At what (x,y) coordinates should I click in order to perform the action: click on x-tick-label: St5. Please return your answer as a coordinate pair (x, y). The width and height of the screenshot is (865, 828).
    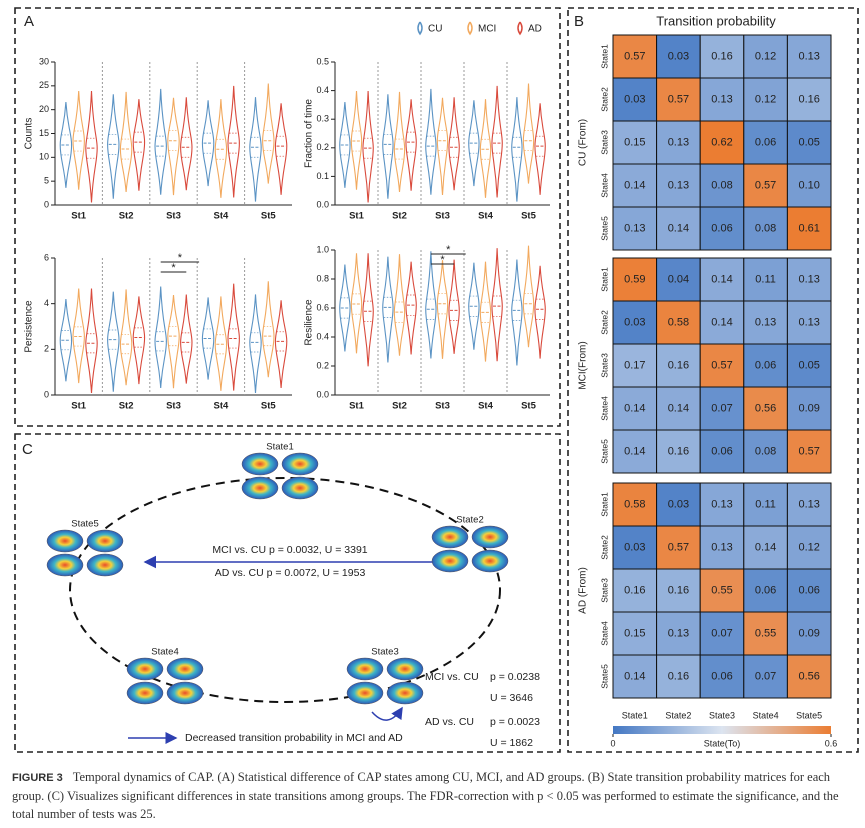
    Looking at the image, I should click on (269, 216).